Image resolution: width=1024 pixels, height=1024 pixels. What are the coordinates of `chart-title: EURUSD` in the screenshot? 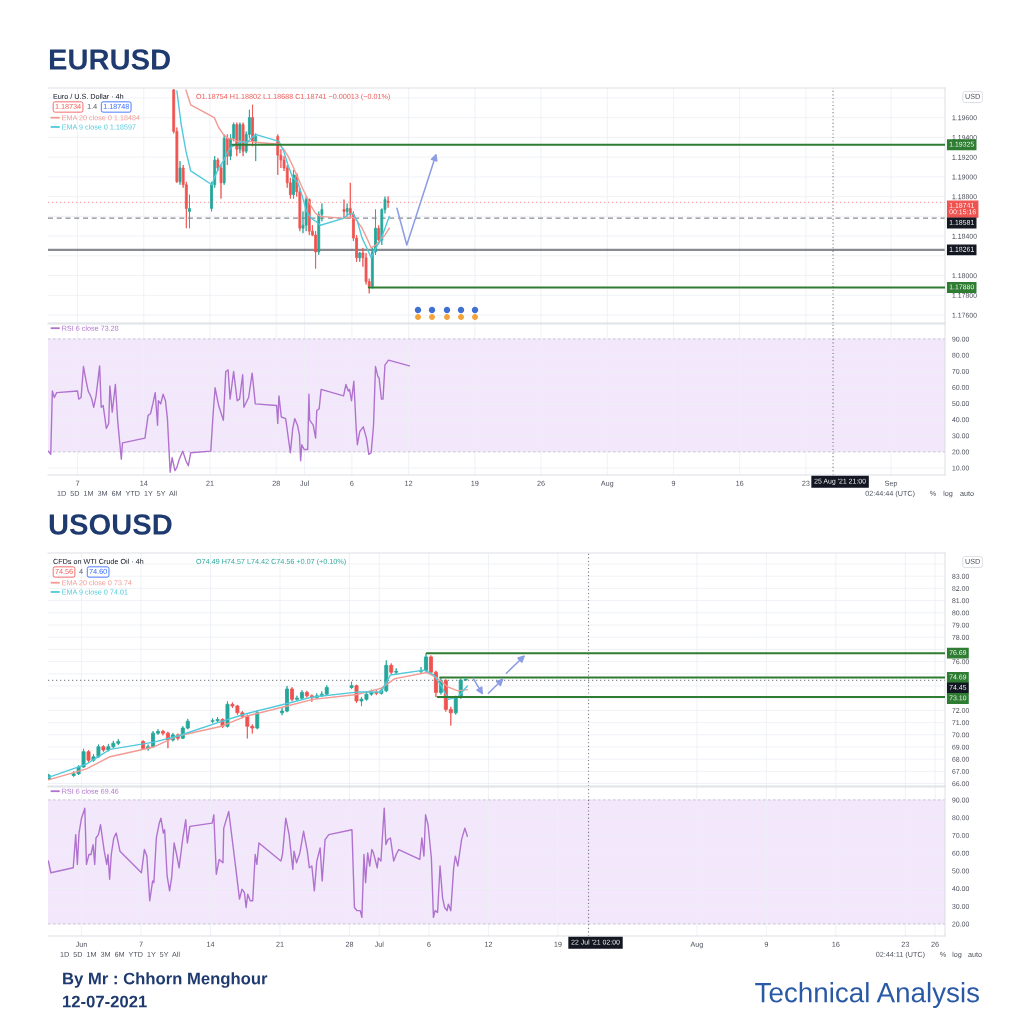 It's located at (109, 59).